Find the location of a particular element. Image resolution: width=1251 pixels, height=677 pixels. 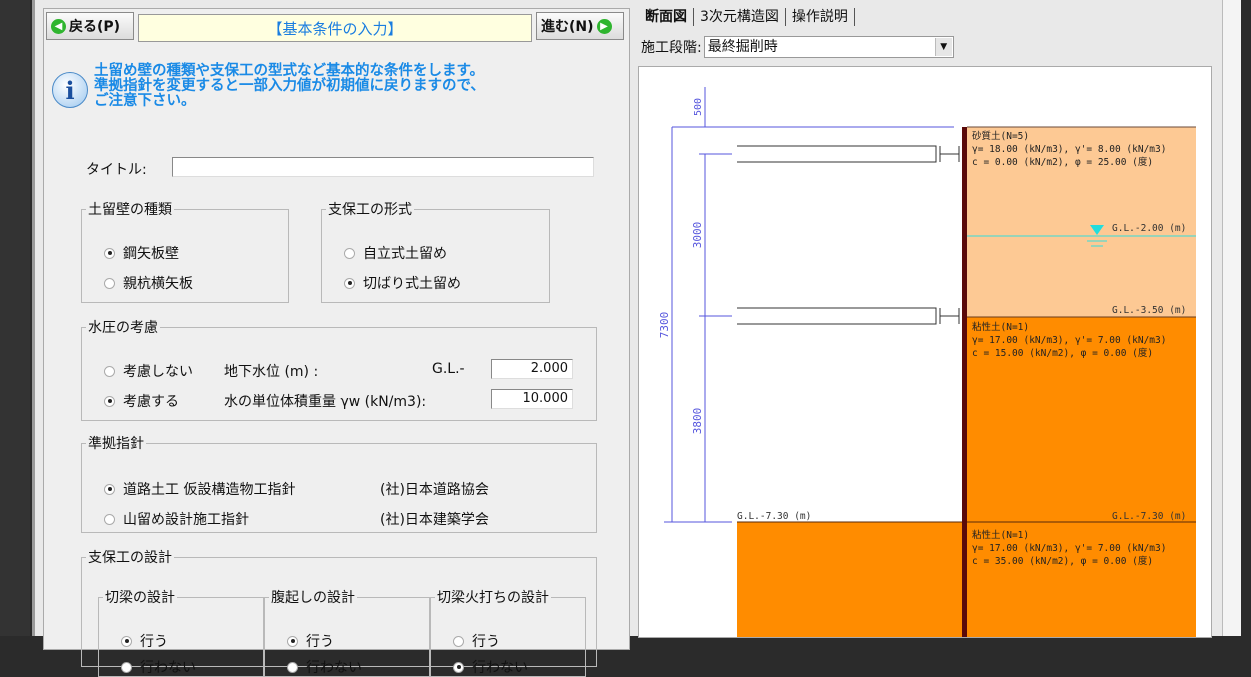

page-title: 【基本条件の入力】 is located at coordinates (335, 28).